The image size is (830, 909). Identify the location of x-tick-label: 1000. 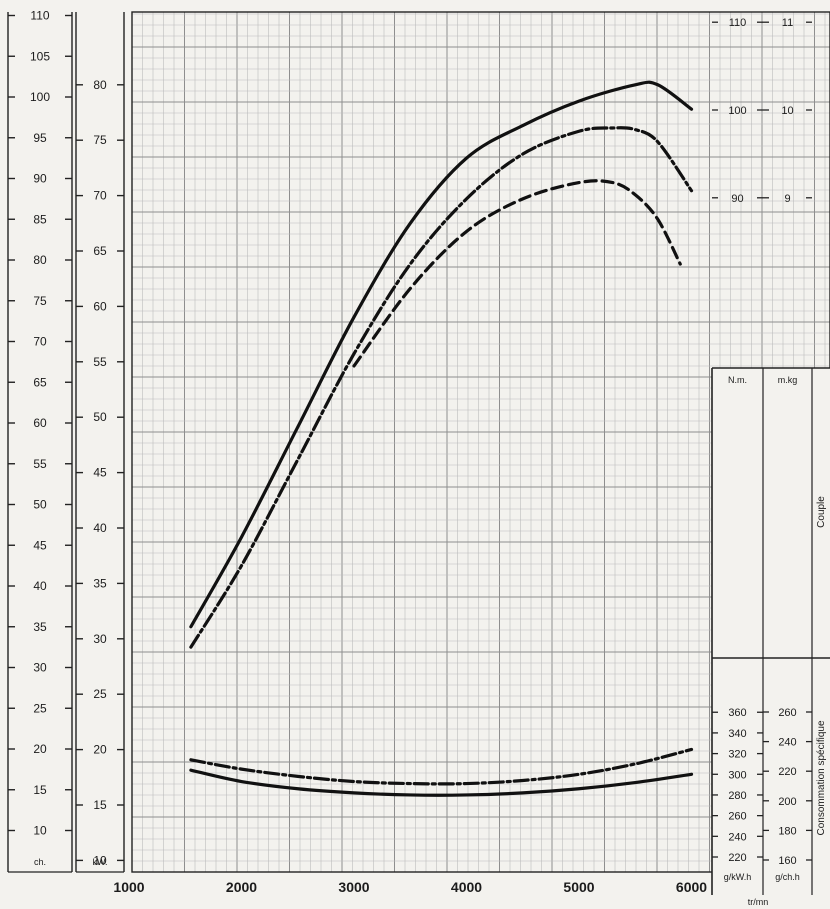
(128, 887).